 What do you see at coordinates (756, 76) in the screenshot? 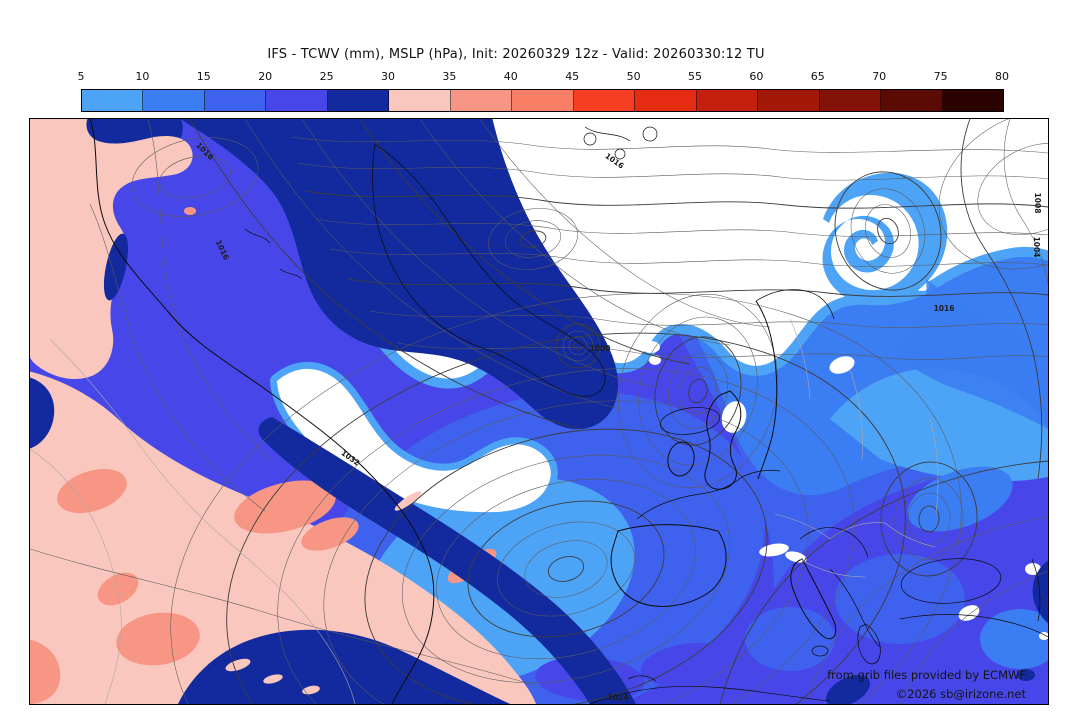
I see `colorbar-tick: 60` at bounding box center [756, 76].